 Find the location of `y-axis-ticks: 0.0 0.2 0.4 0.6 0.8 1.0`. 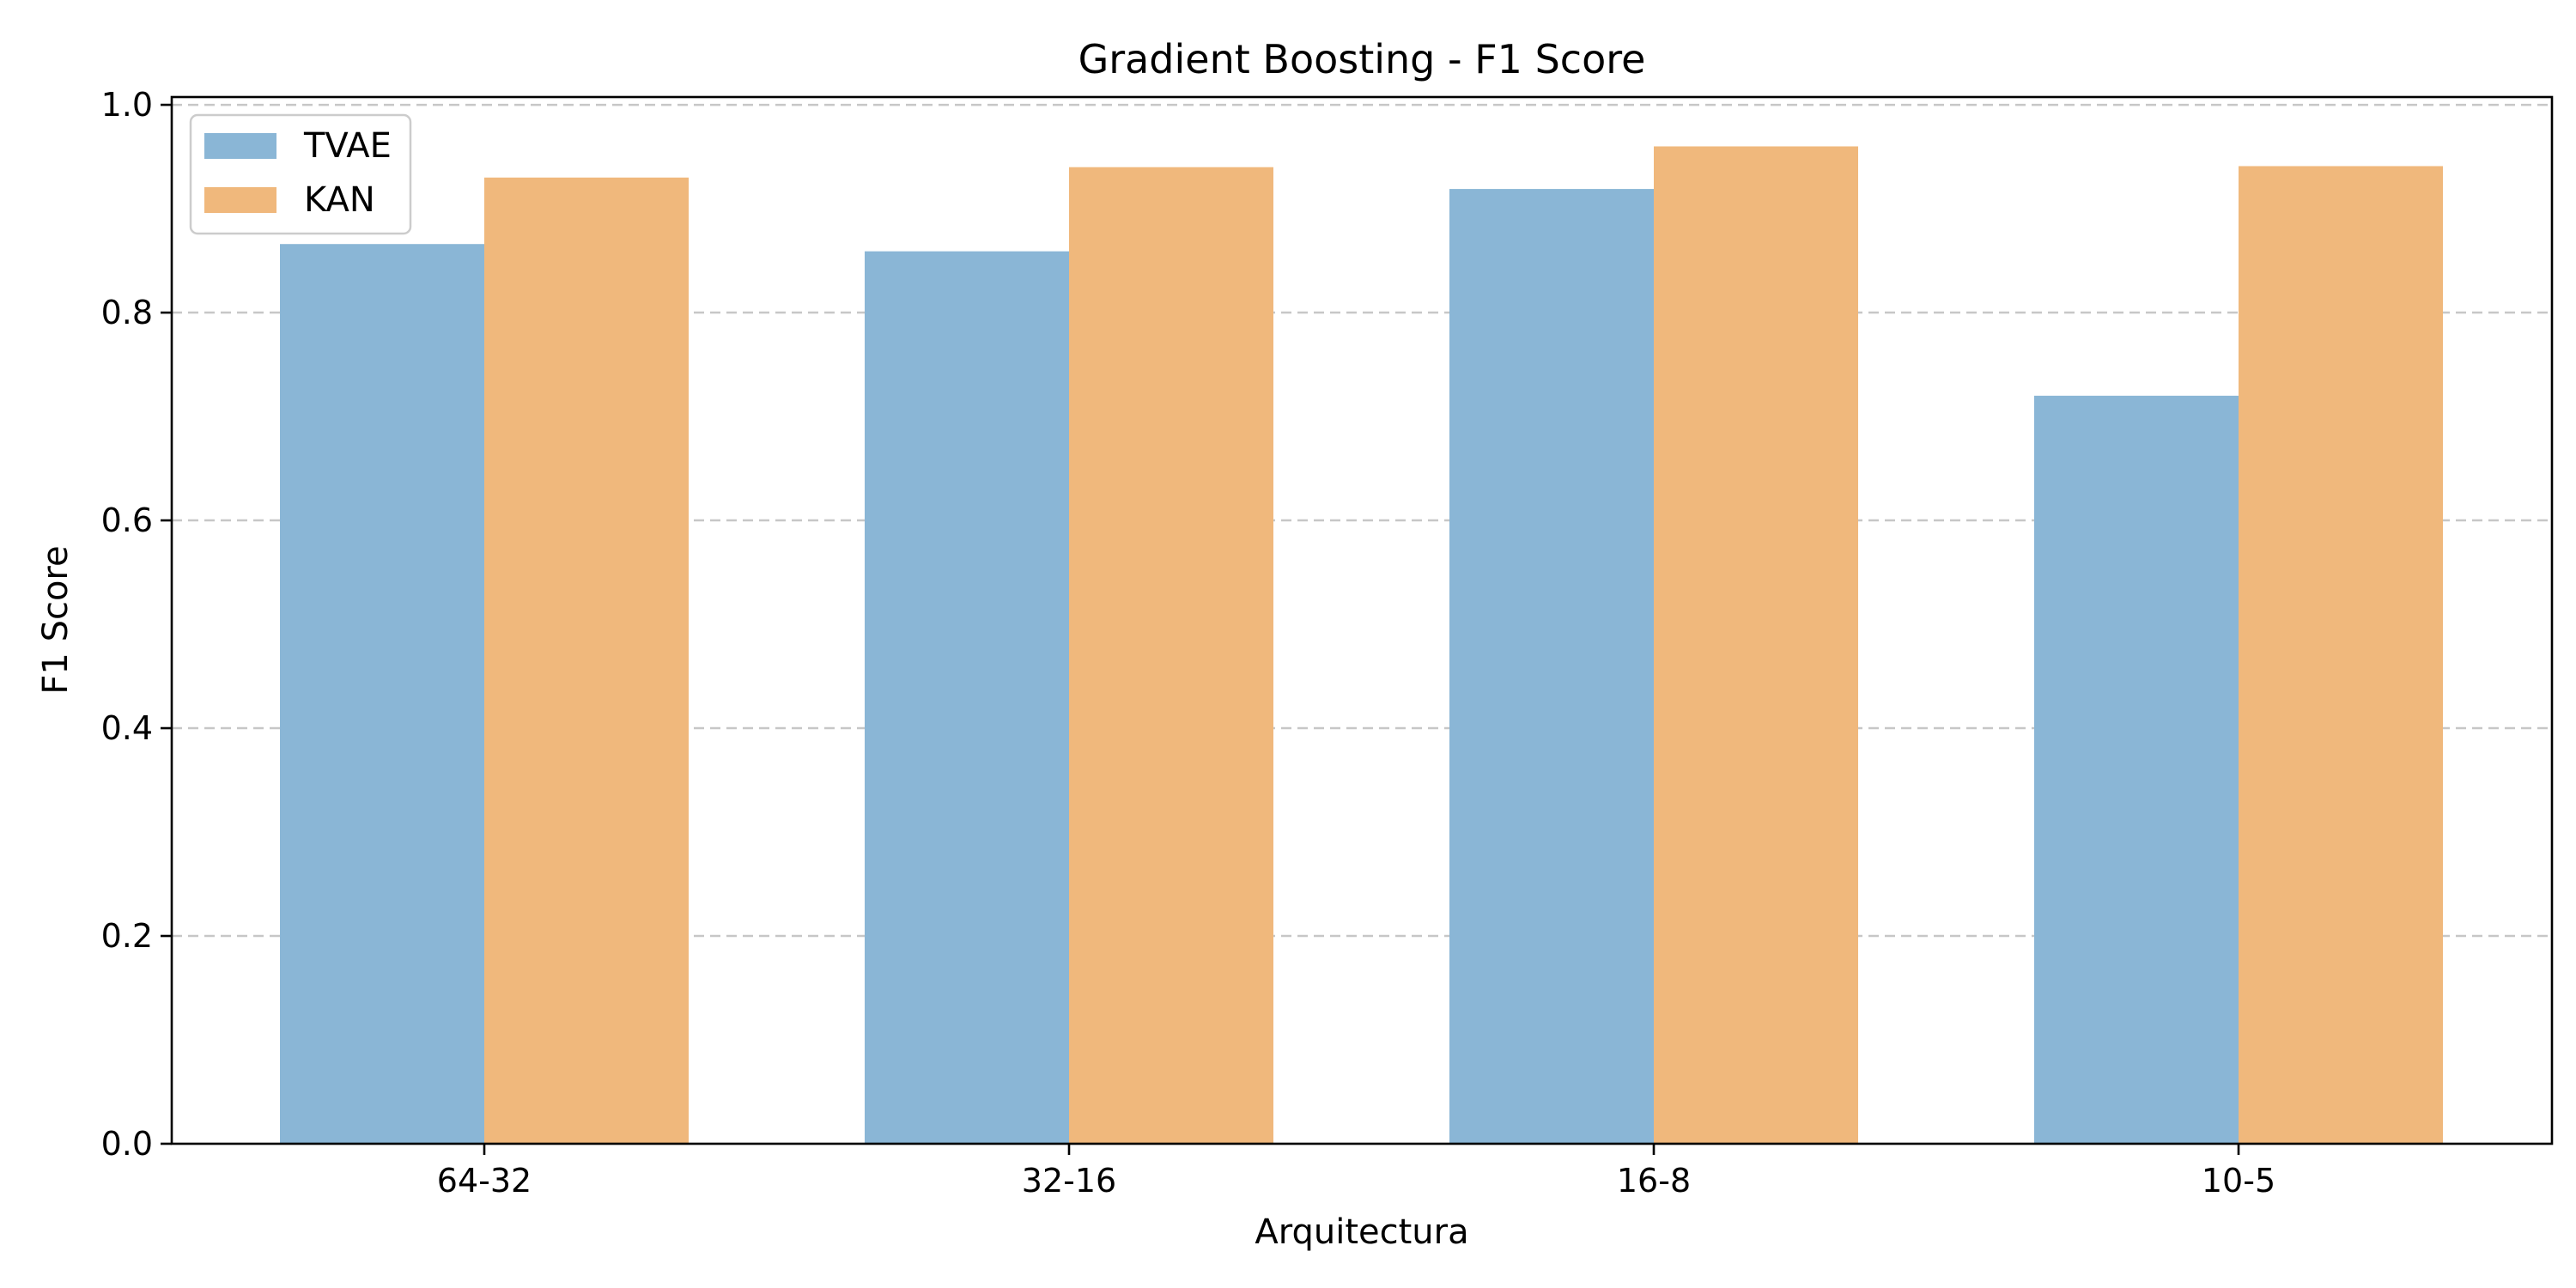

y-axis-ticks: 0.0 0.2 0.4 0.6 0.8 1.0 is located at coordinates (137, 625).